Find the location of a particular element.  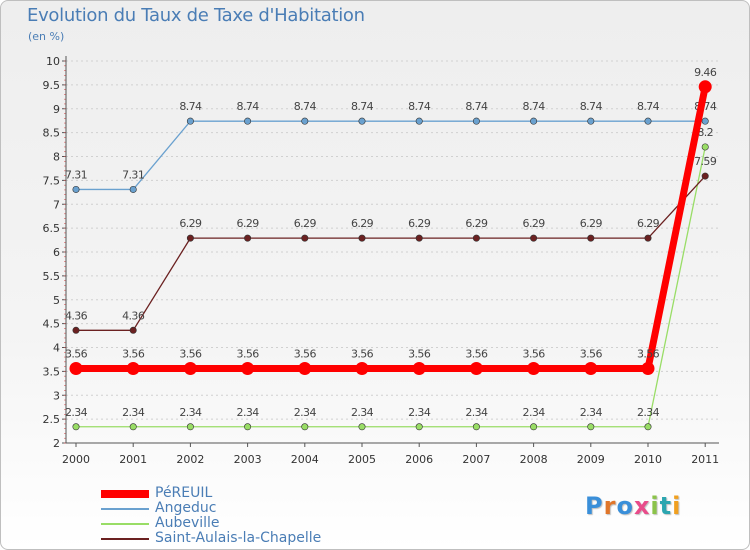

x-tick-label: 2010 is located at coordinates (648, 459).